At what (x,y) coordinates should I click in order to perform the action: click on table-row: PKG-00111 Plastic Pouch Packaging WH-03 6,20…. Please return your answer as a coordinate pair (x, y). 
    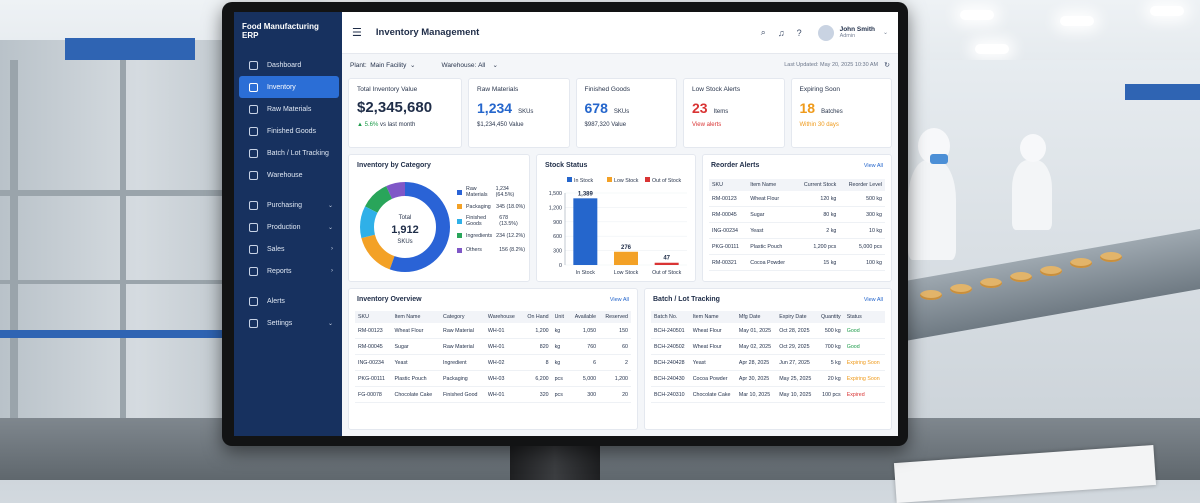
    Looking at the image, I should click on (493, 378).